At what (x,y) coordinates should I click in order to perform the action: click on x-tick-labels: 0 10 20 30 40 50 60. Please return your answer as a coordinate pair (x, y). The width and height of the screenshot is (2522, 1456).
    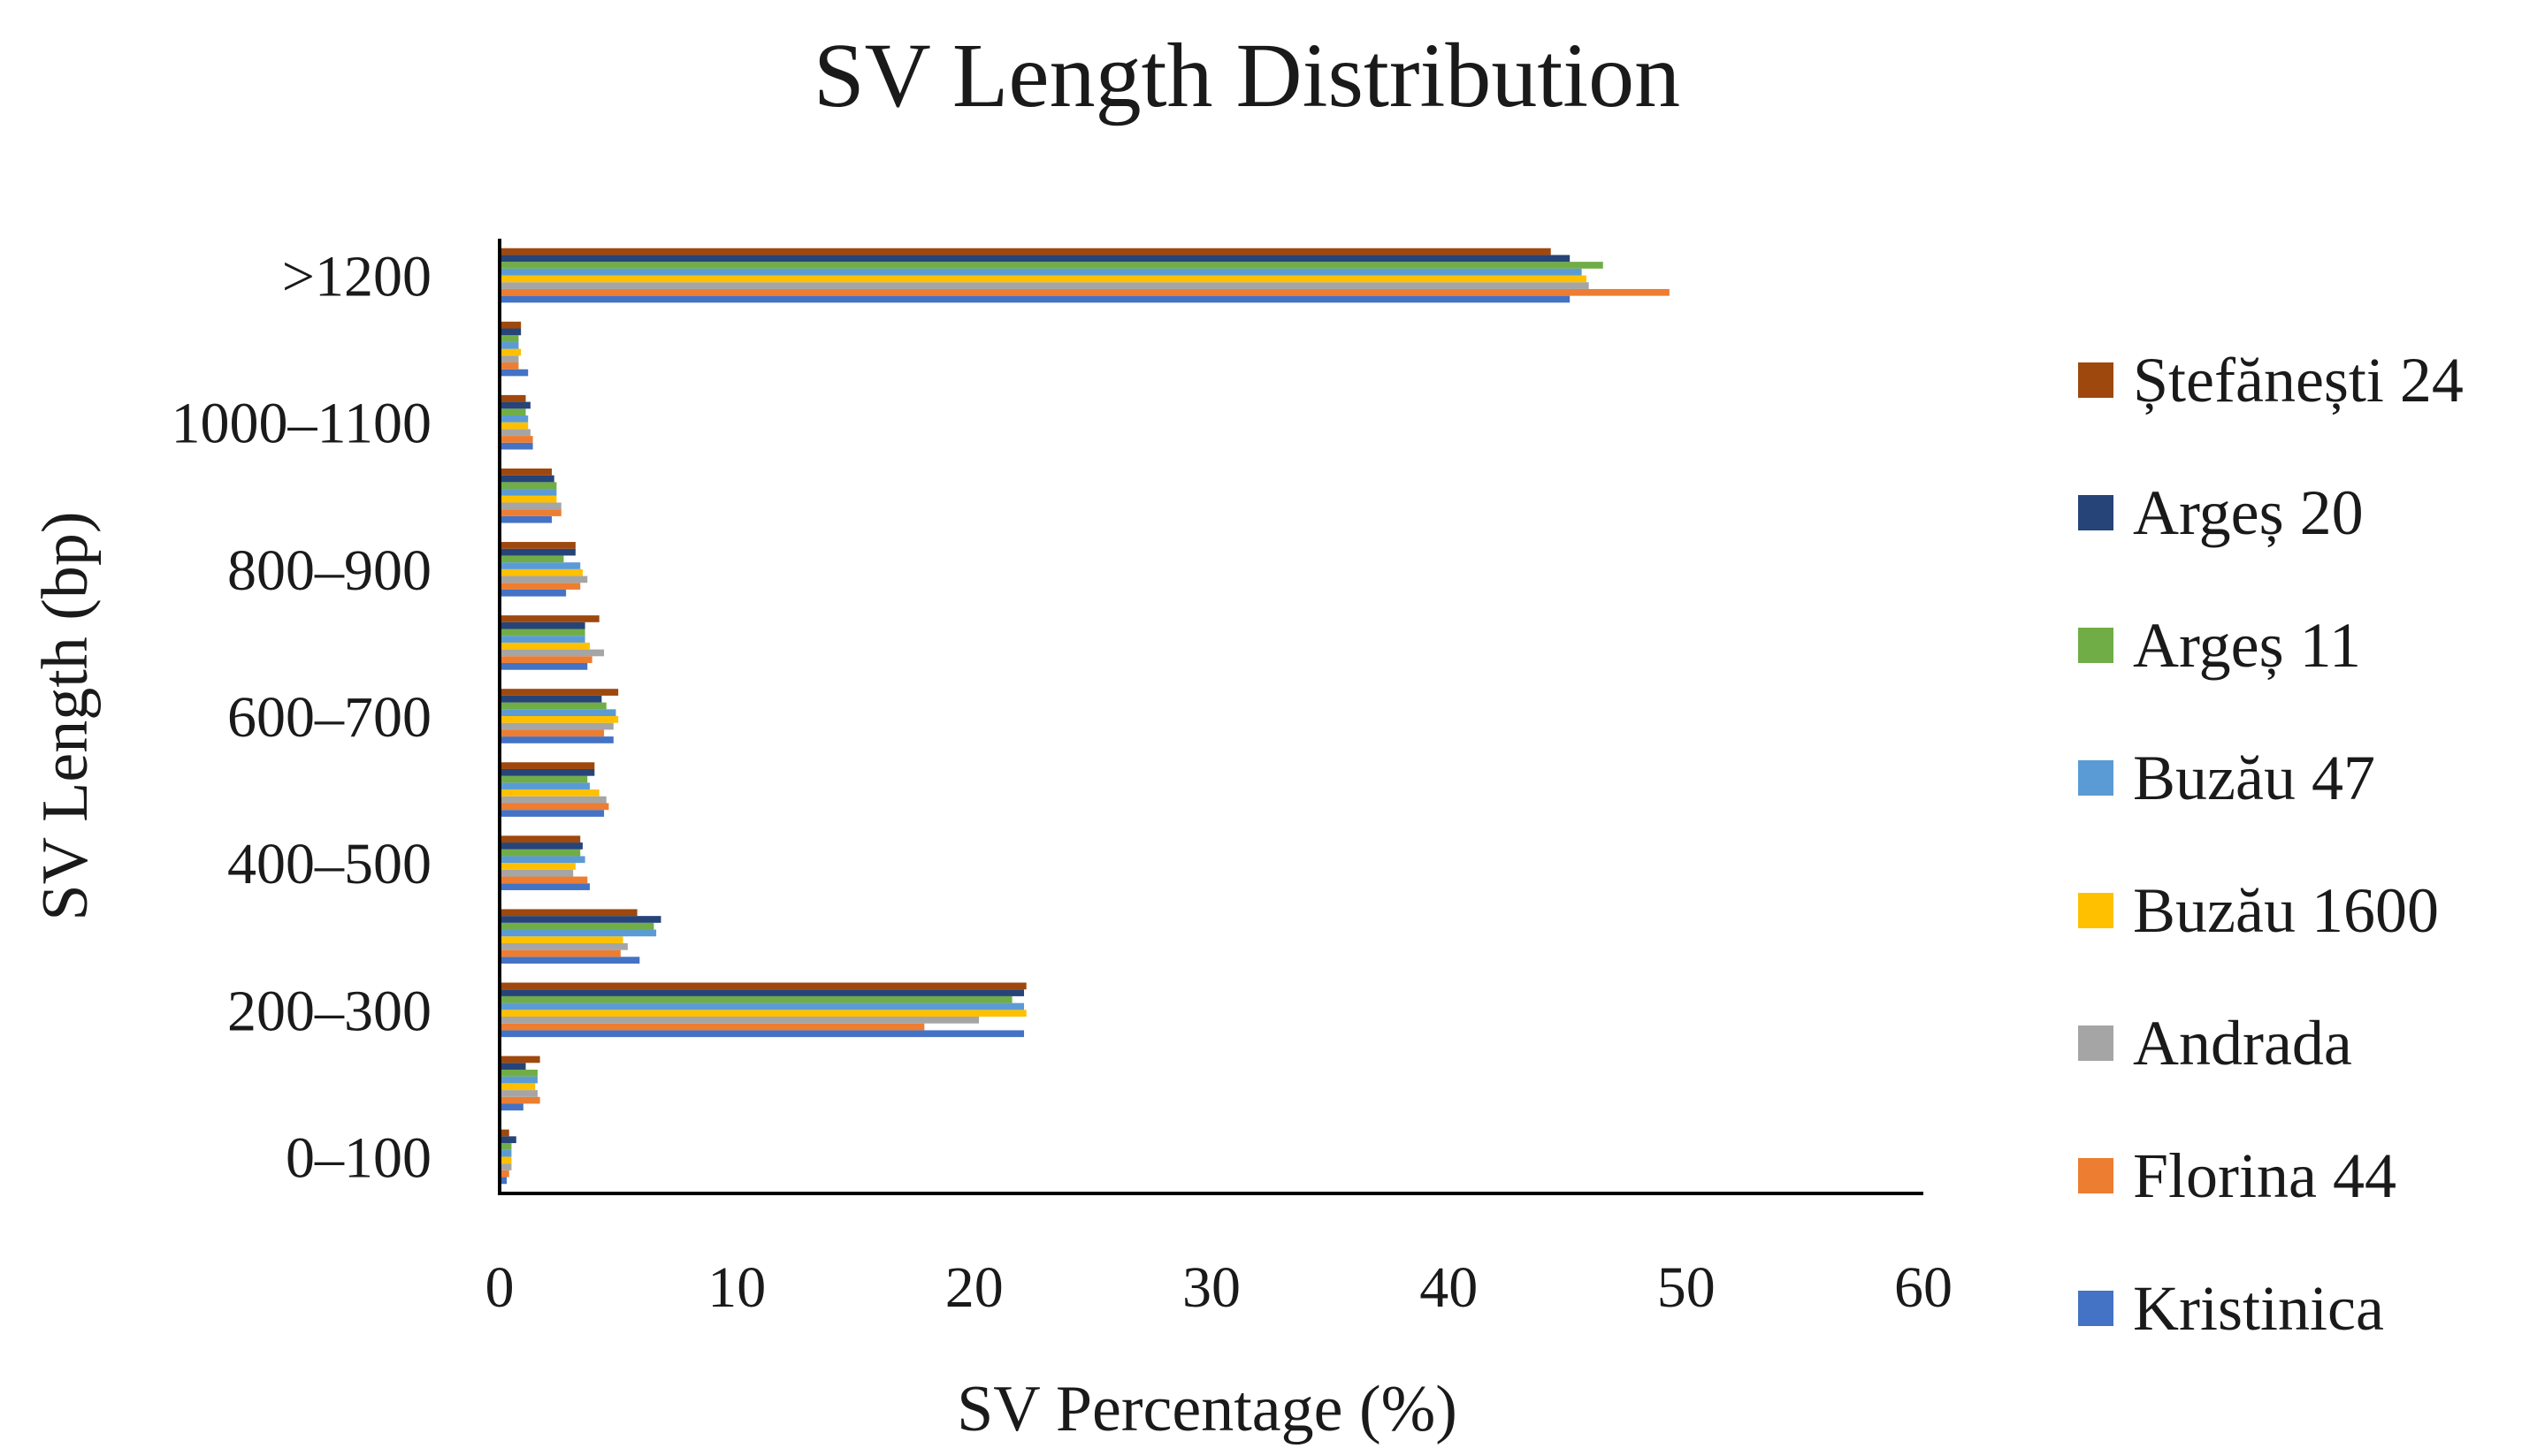
    Looking at the image, I should click on (1219, 1287).